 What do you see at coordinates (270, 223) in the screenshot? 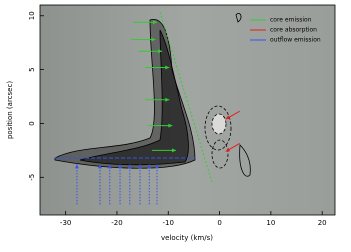
I see `x-tick-label: 10` at bounding box center [270, 223].